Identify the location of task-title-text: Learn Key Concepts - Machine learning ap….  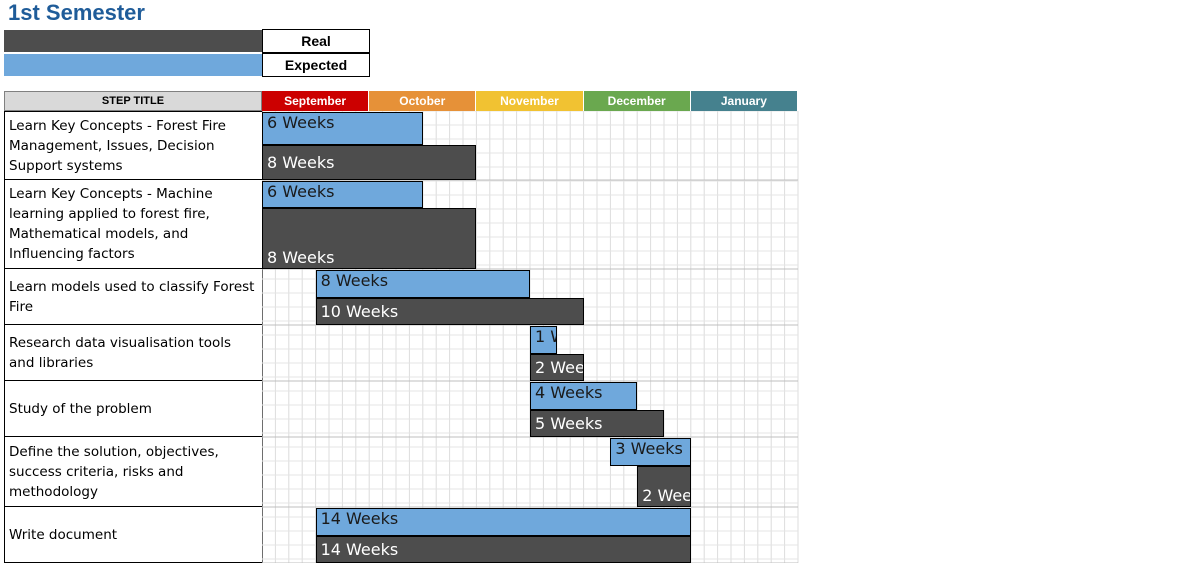
(111, 224).